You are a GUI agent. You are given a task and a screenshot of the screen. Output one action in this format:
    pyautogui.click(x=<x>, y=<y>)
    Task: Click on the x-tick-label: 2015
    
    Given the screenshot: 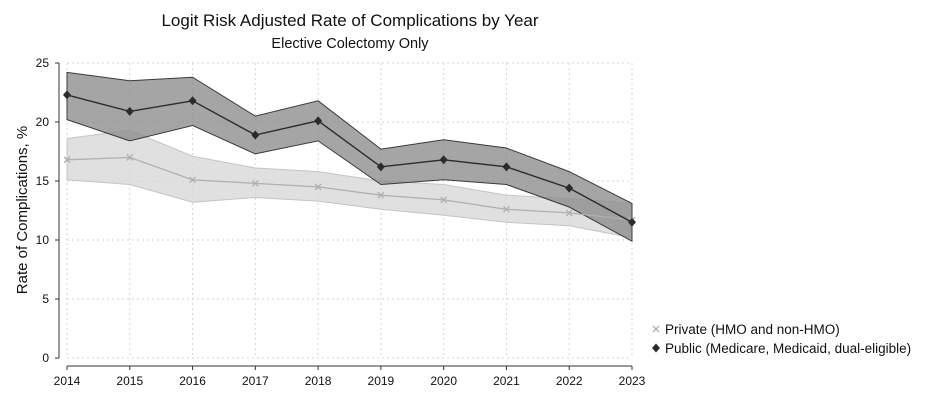 What is the action you would take?
    pyautogui.click(x=129, y=381)
    